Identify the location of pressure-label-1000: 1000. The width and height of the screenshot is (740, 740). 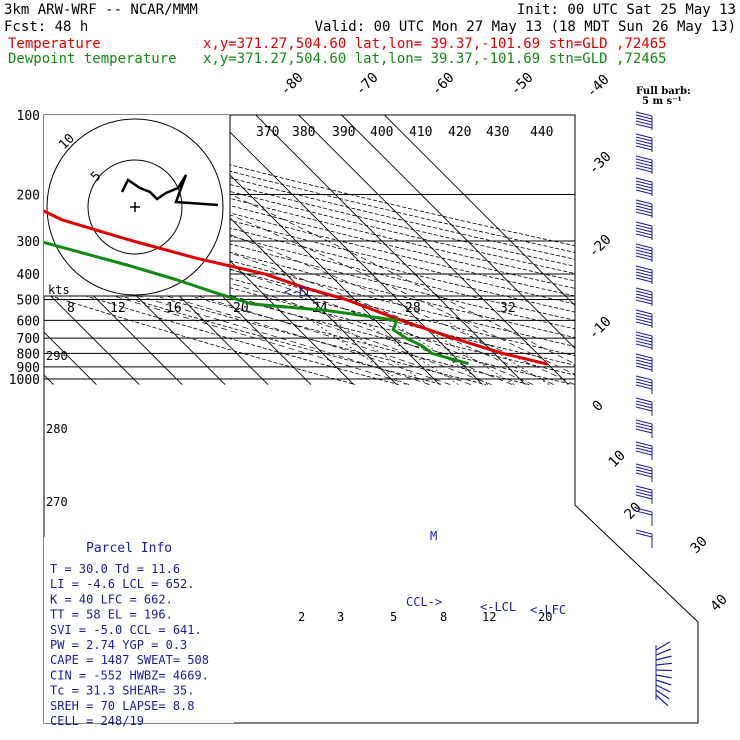
(24, 380).